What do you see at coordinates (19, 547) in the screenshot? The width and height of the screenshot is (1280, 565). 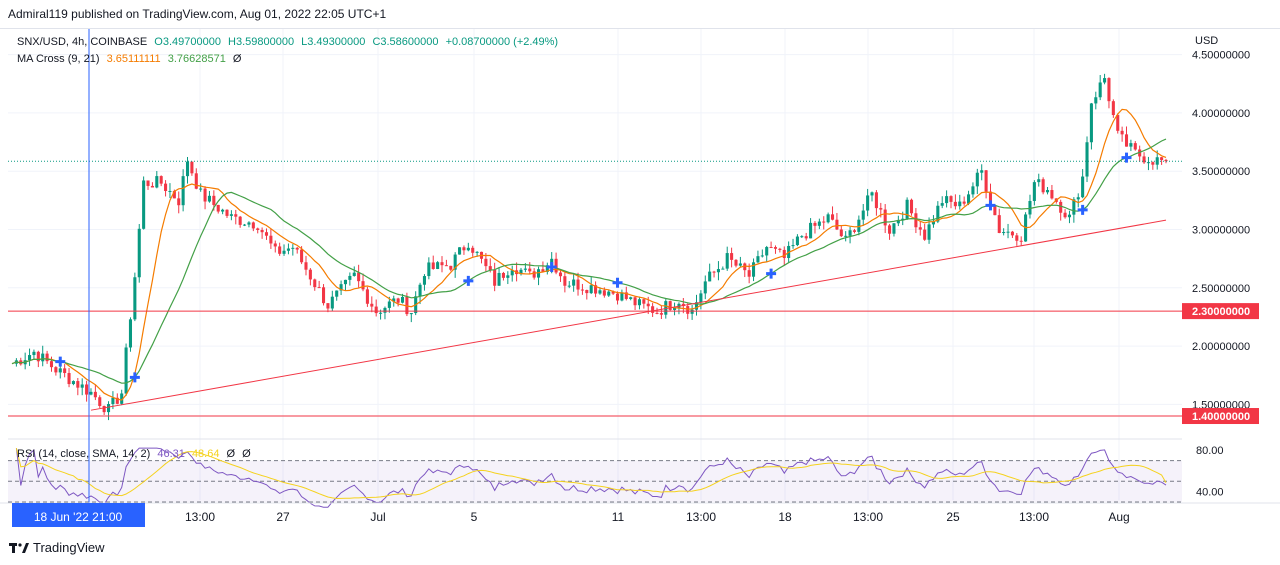 I see `tradingview-logo-icon` at bounding box center [19, 547].